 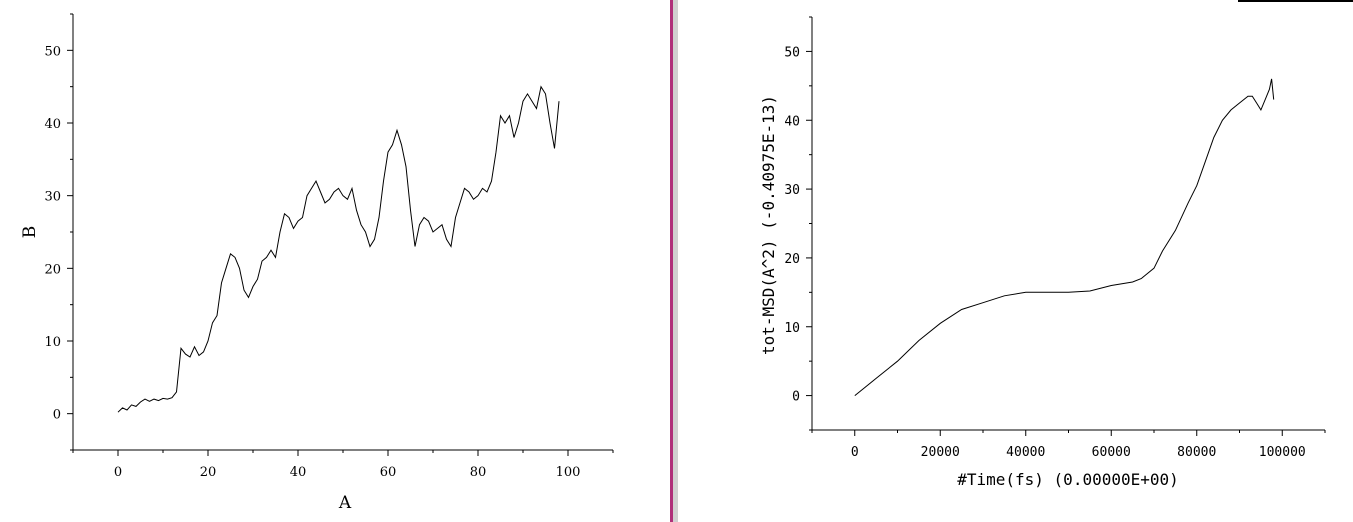 What do you see at coordinates (345, 503) in the screenshot?
I see `left-x-axis-title: A` at bounding box center [345, 503].